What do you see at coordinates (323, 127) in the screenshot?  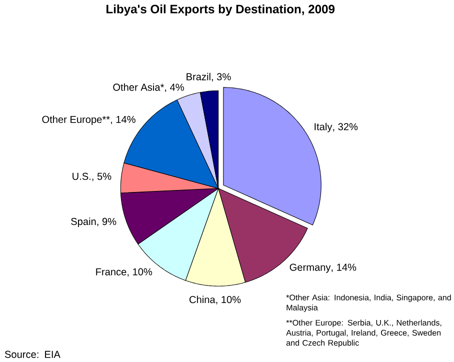 I see `slice-label: Italy` at bounding box center [323, 127].